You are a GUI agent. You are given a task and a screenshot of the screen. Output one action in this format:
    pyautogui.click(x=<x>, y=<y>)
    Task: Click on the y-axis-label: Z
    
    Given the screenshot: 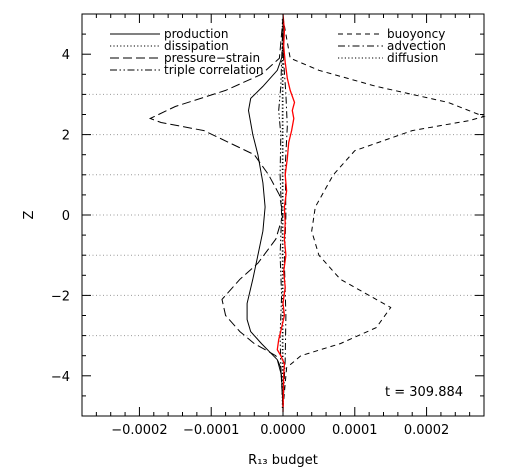 What is the action you would take?
    pyautogui.click(x=29, y=214)
    